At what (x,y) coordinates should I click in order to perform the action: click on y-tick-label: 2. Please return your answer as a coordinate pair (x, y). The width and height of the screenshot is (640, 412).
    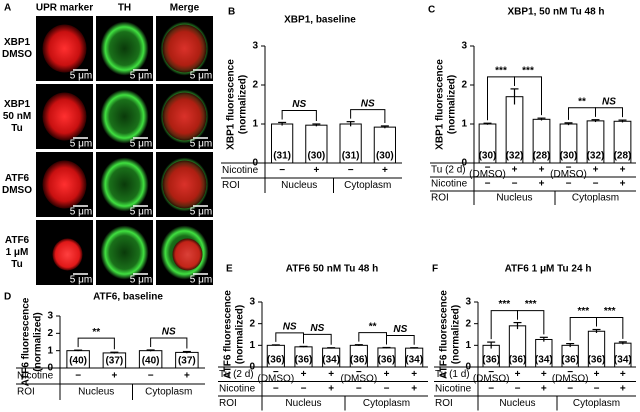
    Looking at the image, I should click on (468, 323).